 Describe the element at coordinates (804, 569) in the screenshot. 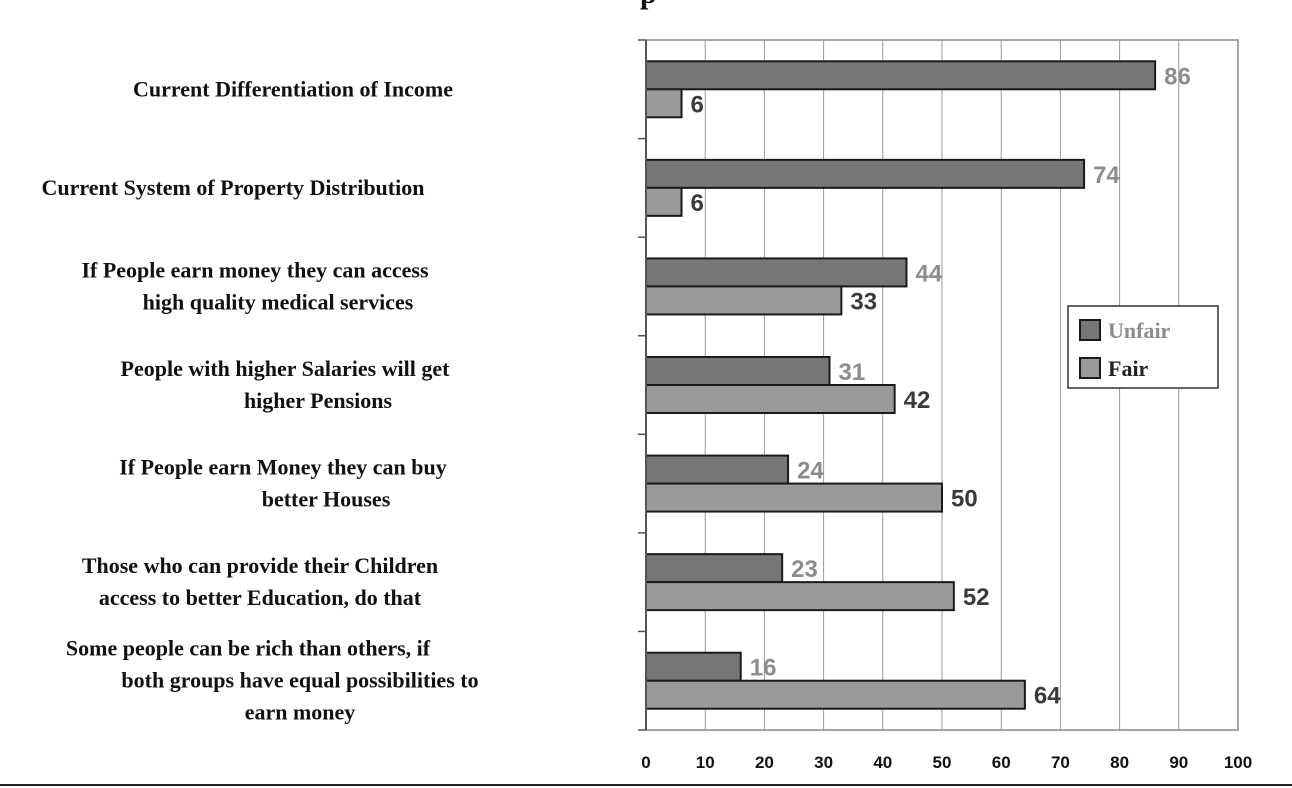

I see `data-label-unfair: 23` at that location.